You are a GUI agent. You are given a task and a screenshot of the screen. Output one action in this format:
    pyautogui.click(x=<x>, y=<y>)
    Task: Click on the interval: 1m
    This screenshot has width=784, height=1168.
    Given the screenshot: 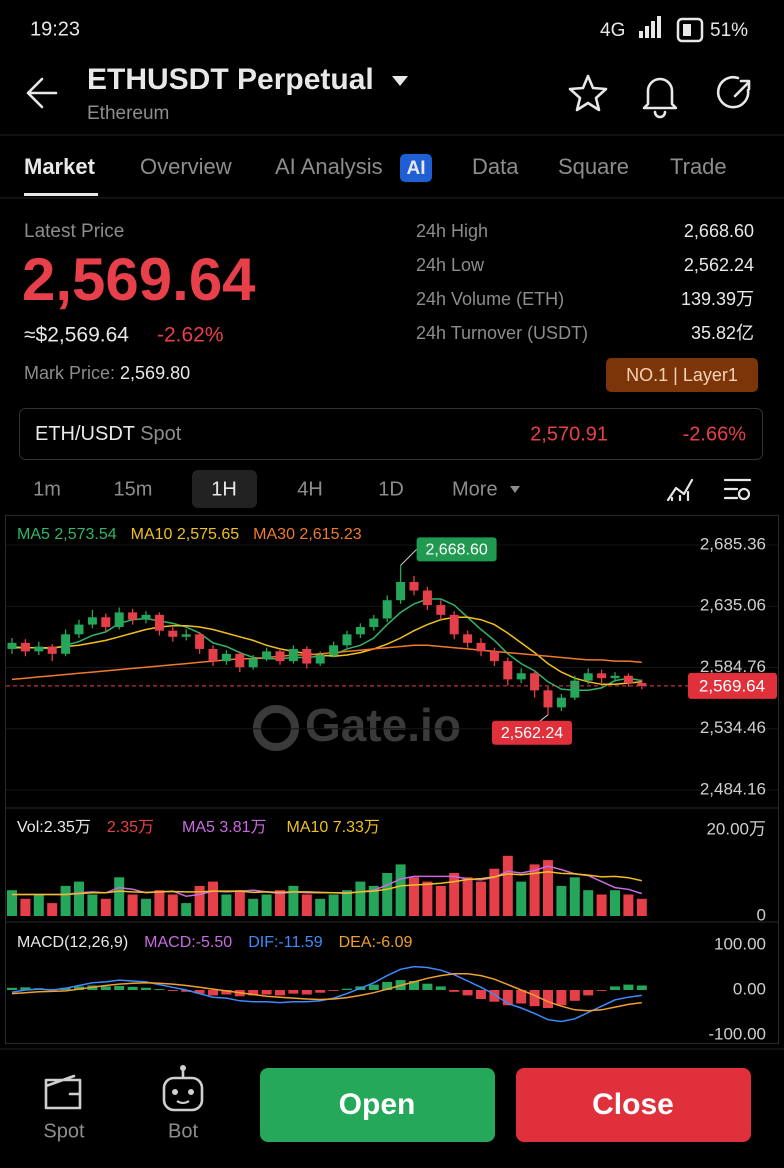 What is the action you would take?
    pyautogui.click(x=47, y=489)
    